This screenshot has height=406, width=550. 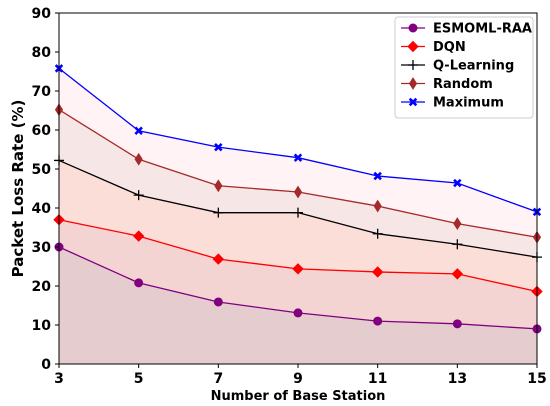 I want to click on y-axis-label: Packet Loss Rate (%), so click(x=18, y=189).